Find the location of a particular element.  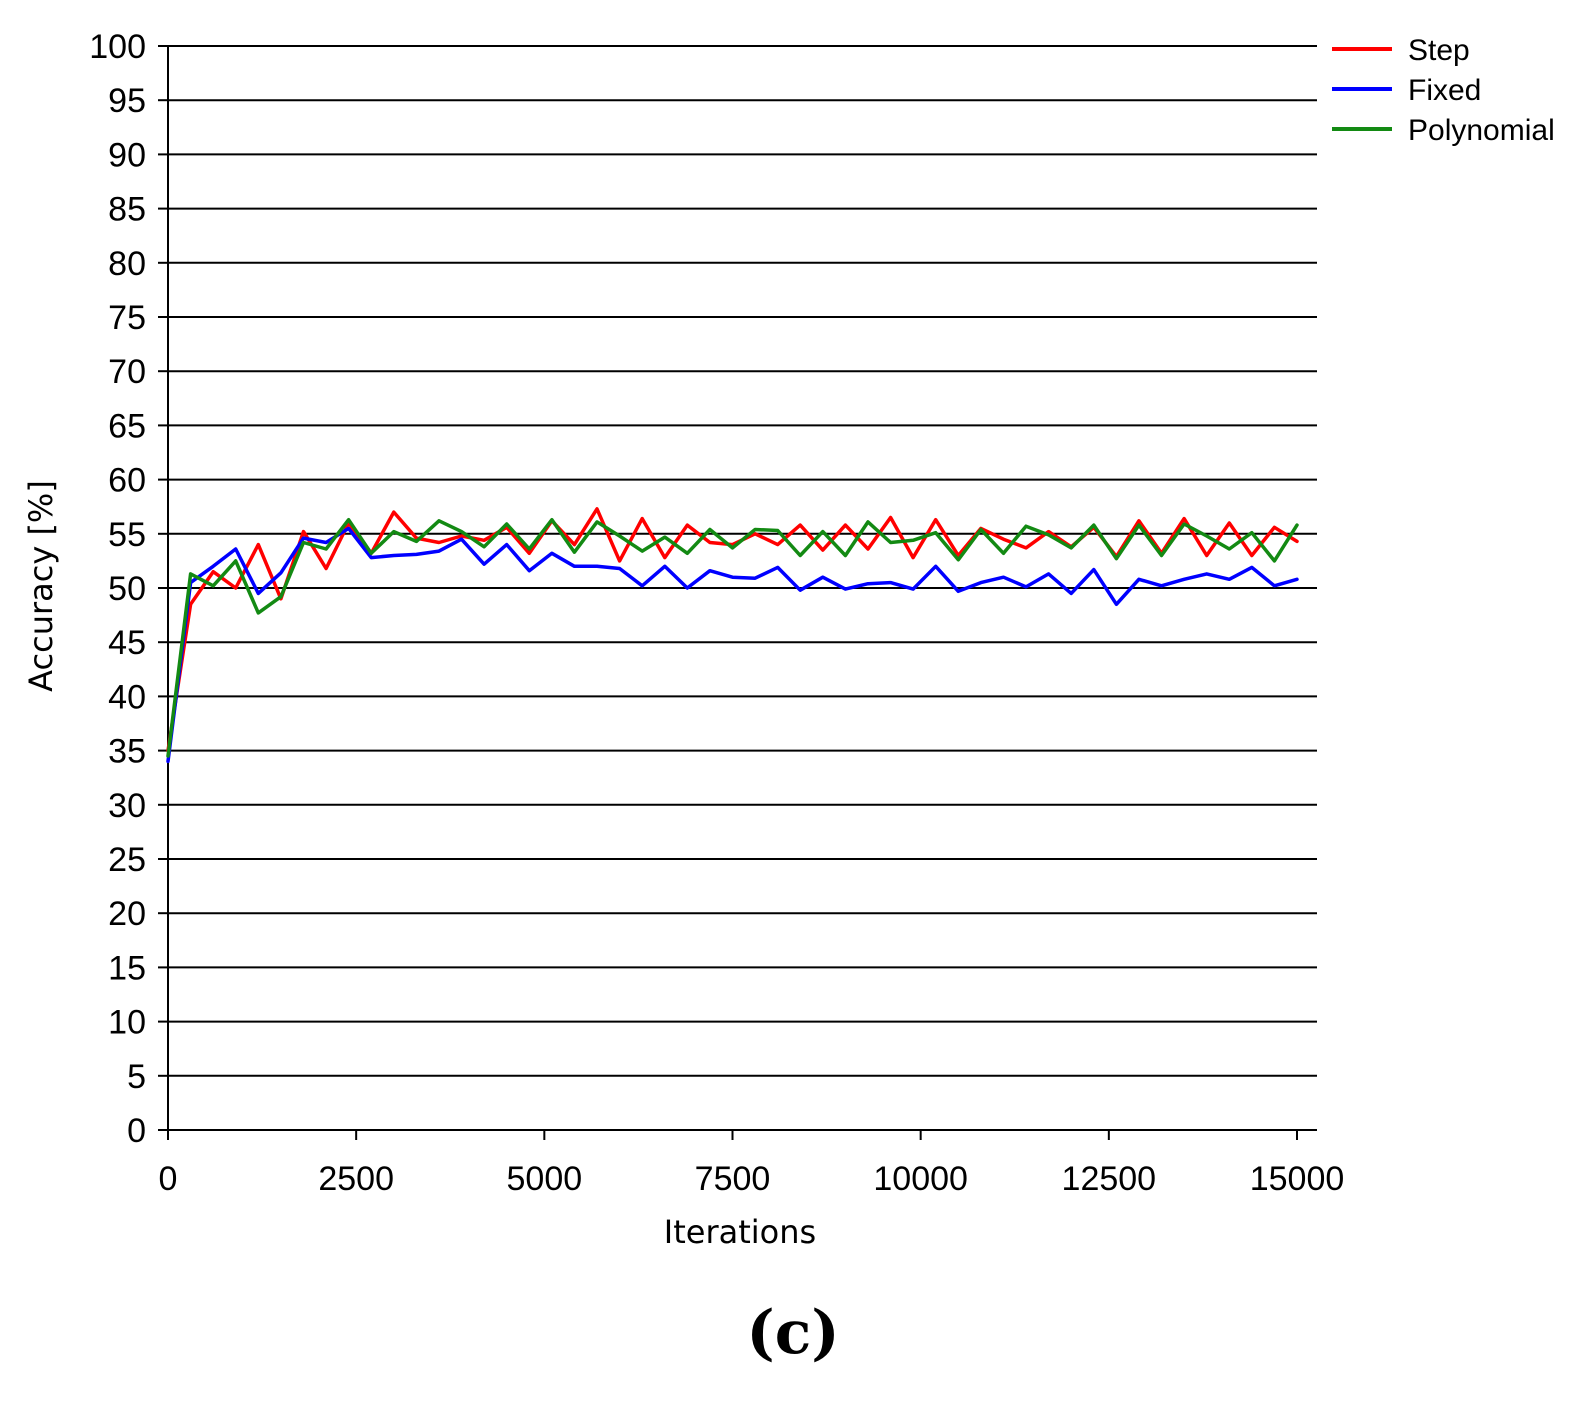

y-tick-label: 10 is located at coordinates (127, 1023).